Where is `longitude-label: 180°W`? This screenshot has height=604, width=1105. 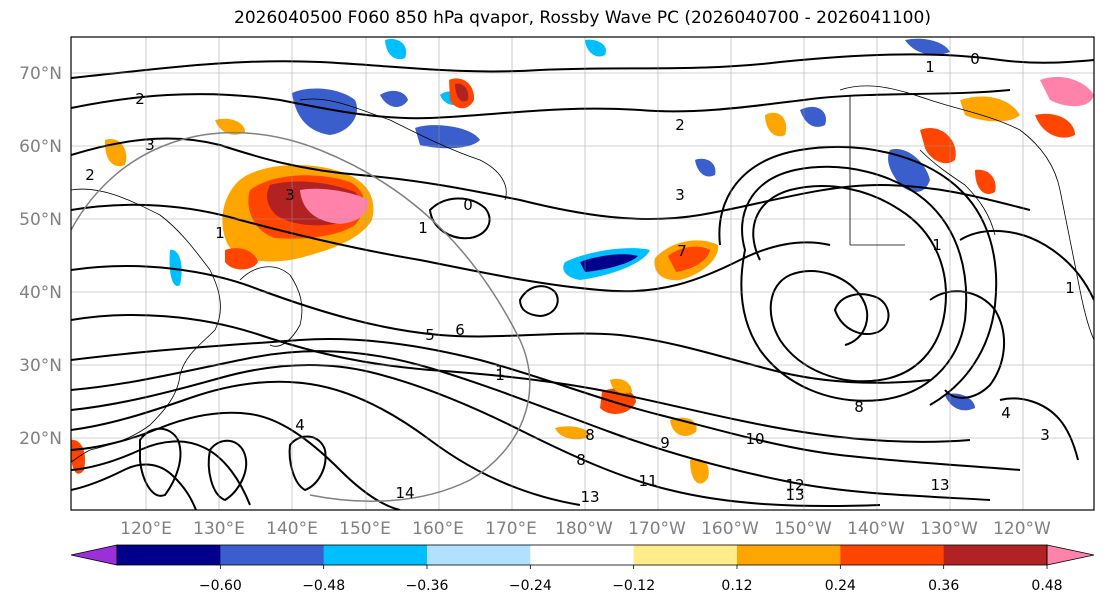
longitude-label: 180°W is located at coordinates (584, 529).